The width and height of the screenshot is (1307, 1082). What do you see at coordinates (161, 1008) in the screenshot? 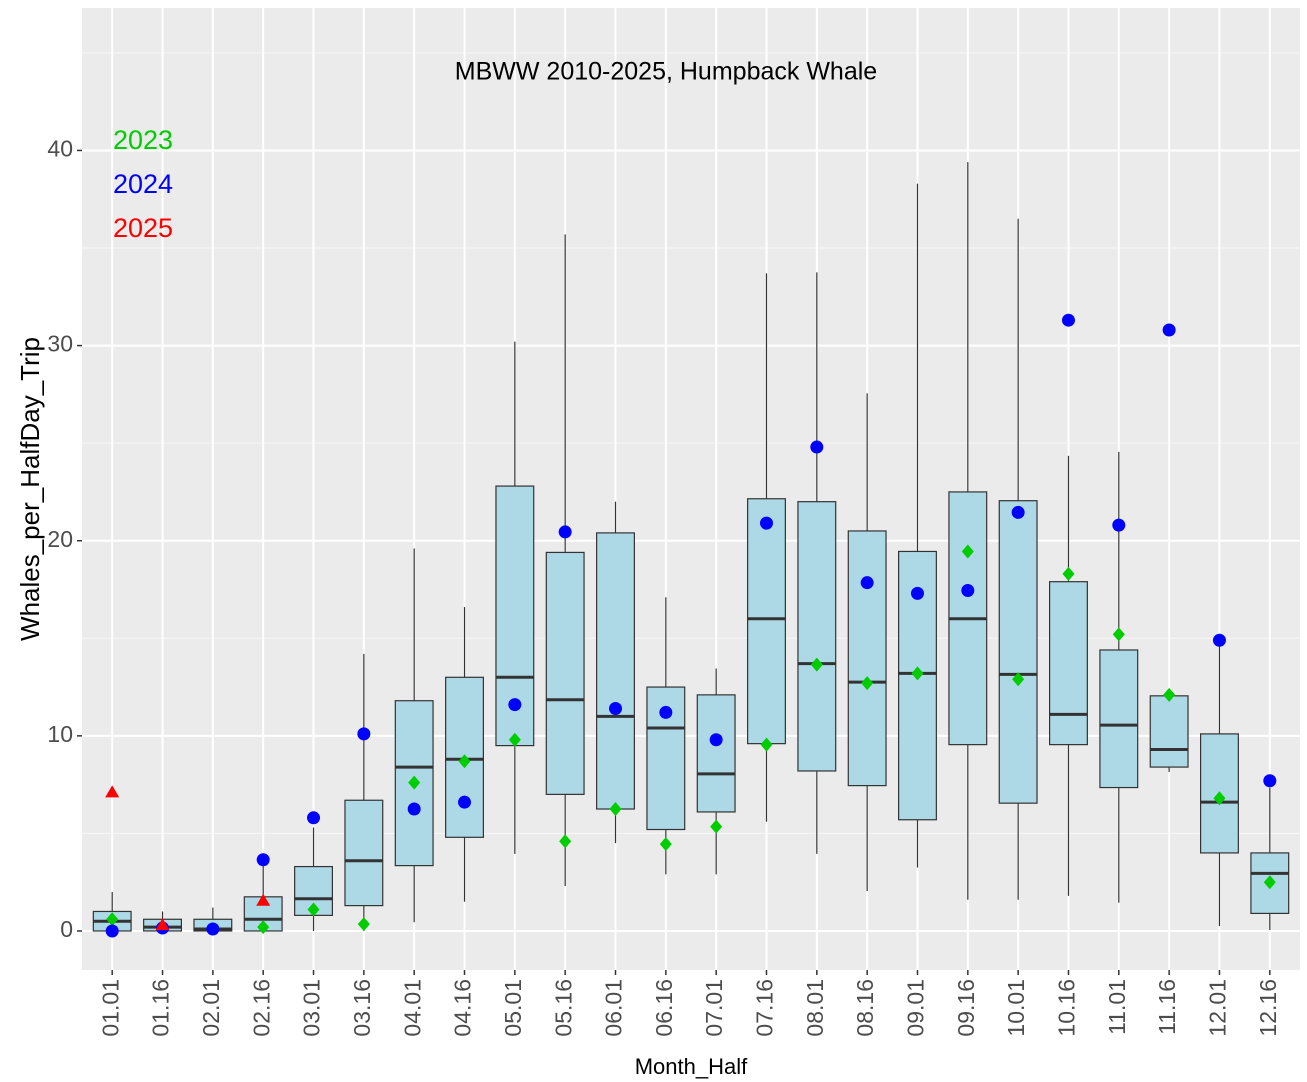
I see `x-tick-label: 01.16` at bounding box center [161, 1008].